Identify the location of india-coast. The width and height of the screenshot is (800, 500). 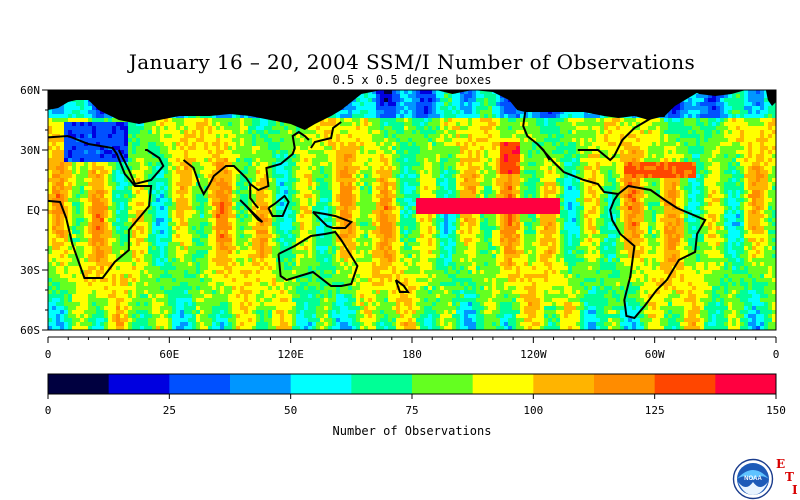
(217, 178).